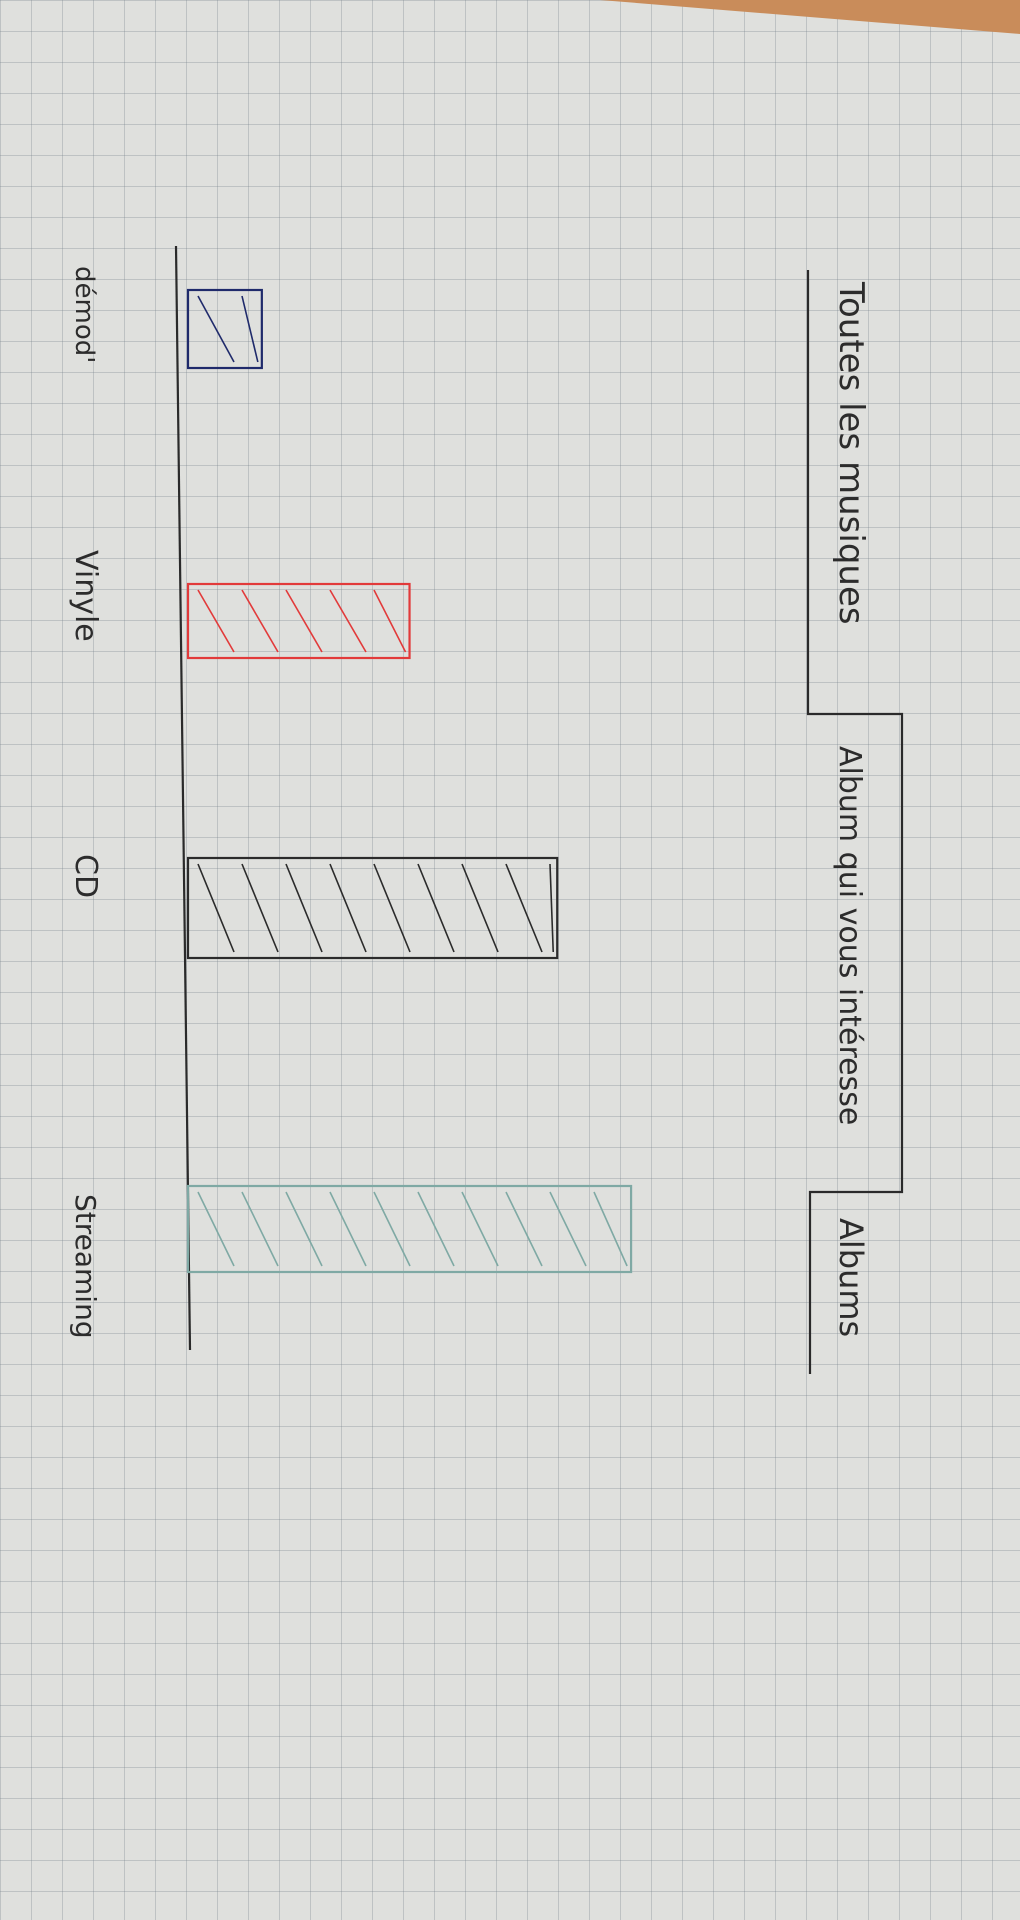 The width and height of the screenshot is (1020, 1920). What do you see at coordinates (84, 314) in the screenshot?
I see `category-label-0: démod'` at bounding box center [84, 314].